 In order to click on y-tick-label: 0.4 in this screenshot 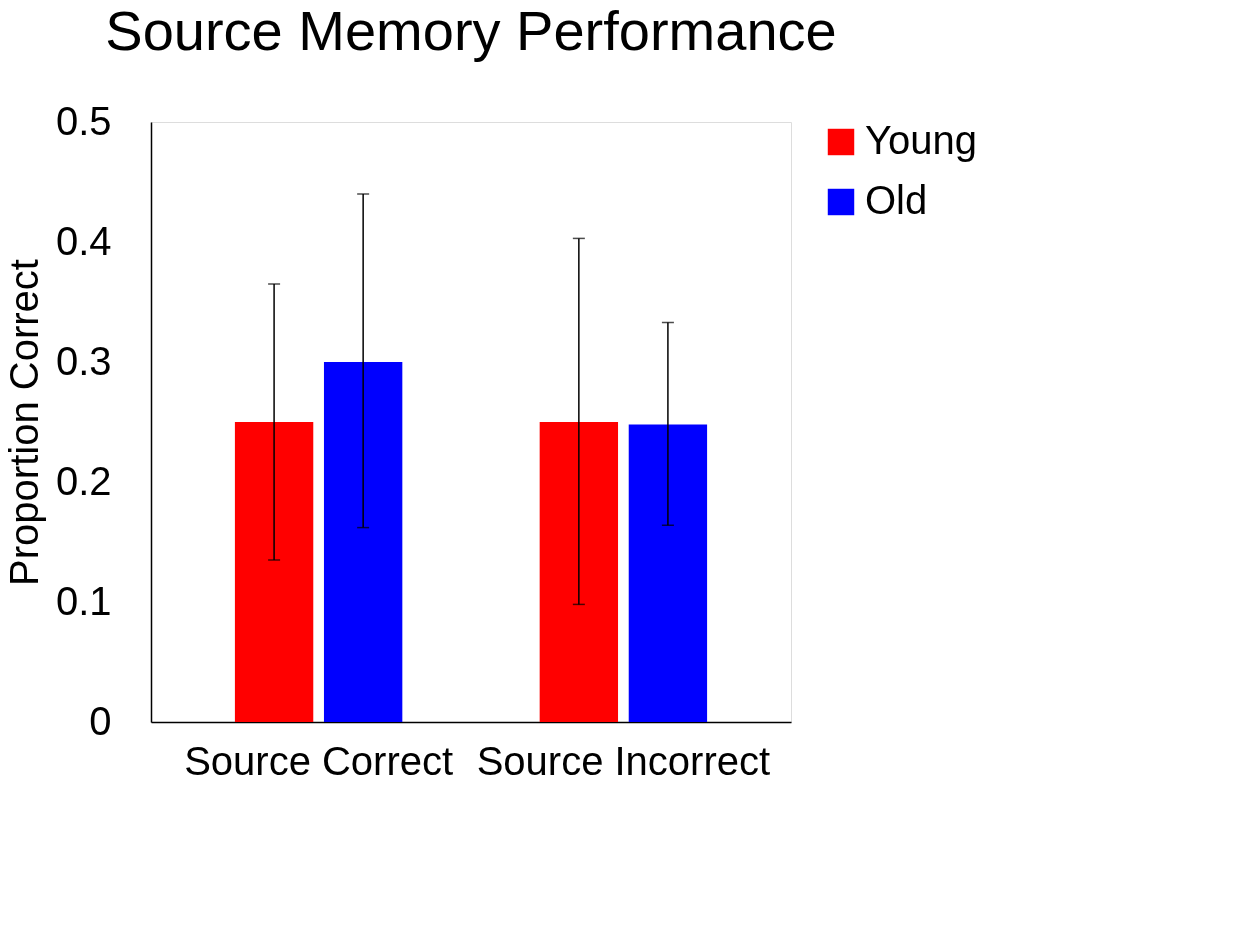, I will do `click(83, 240)`.